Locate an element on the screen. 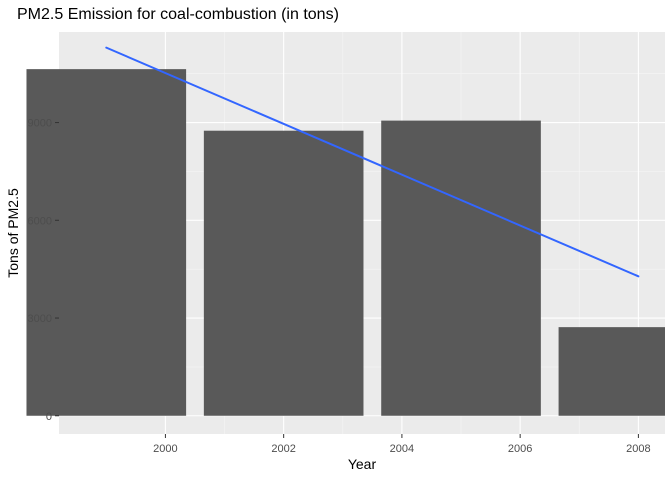 This screenshot has height=480, width=672. x-tick-label: 2004 is located at coordinates (402, 449).